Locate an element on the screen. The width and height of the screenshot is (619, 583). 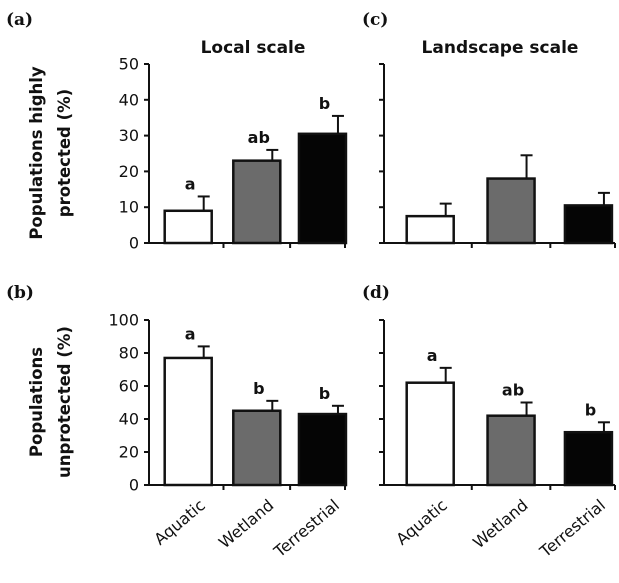
y-tick-label: 100 is located at coordinates (123, 320).